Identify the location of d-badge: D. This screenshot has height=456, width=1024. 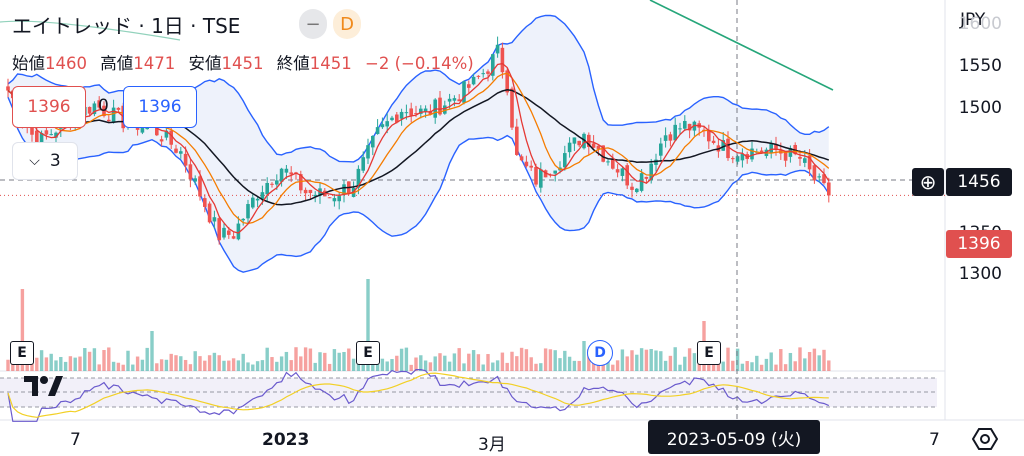
(347, 24).